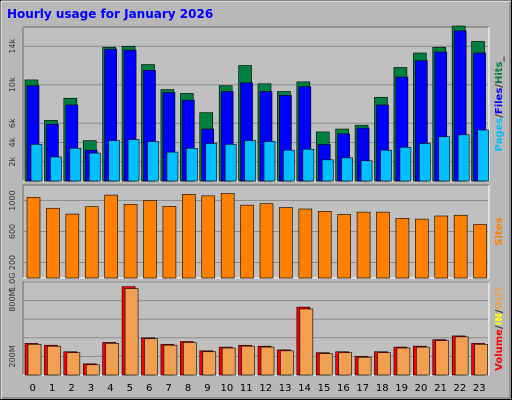  What do you see at coordinates (499, 298) in the screenshot?
I see `panel-label-part: OUT` at bounding box center [499, 298].